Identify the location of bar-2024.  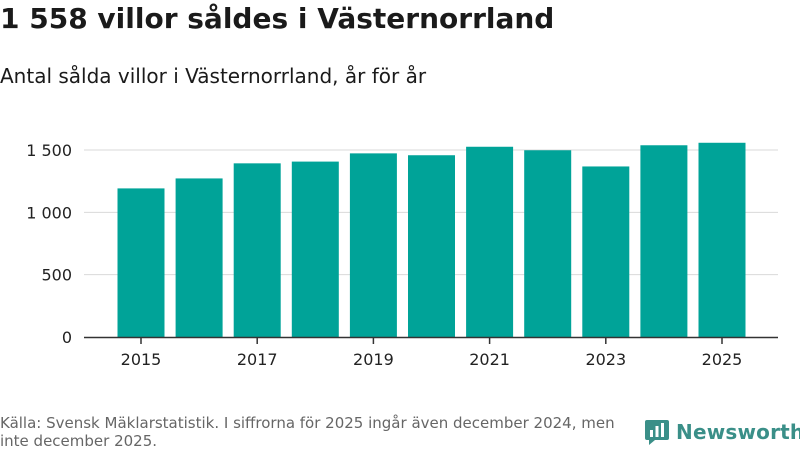
(664, 241).